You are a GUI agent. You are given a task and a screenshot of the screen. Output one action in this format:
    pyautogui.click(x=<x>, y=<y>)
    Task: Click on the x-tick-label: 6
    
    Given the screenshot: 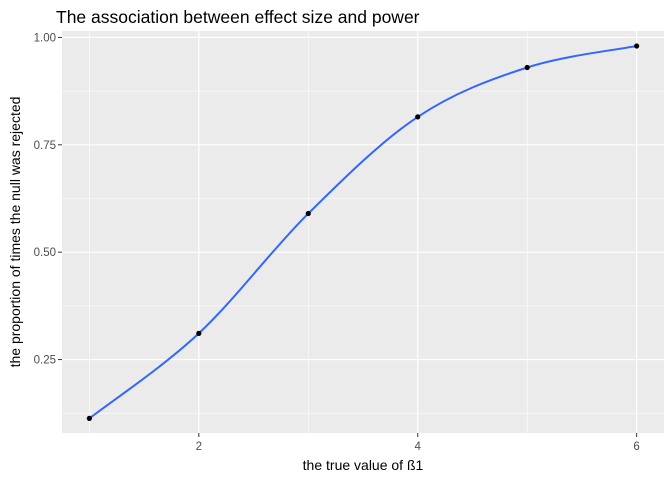 What is the action you would take?
    pyautogui.click(x=636, y=447)
    